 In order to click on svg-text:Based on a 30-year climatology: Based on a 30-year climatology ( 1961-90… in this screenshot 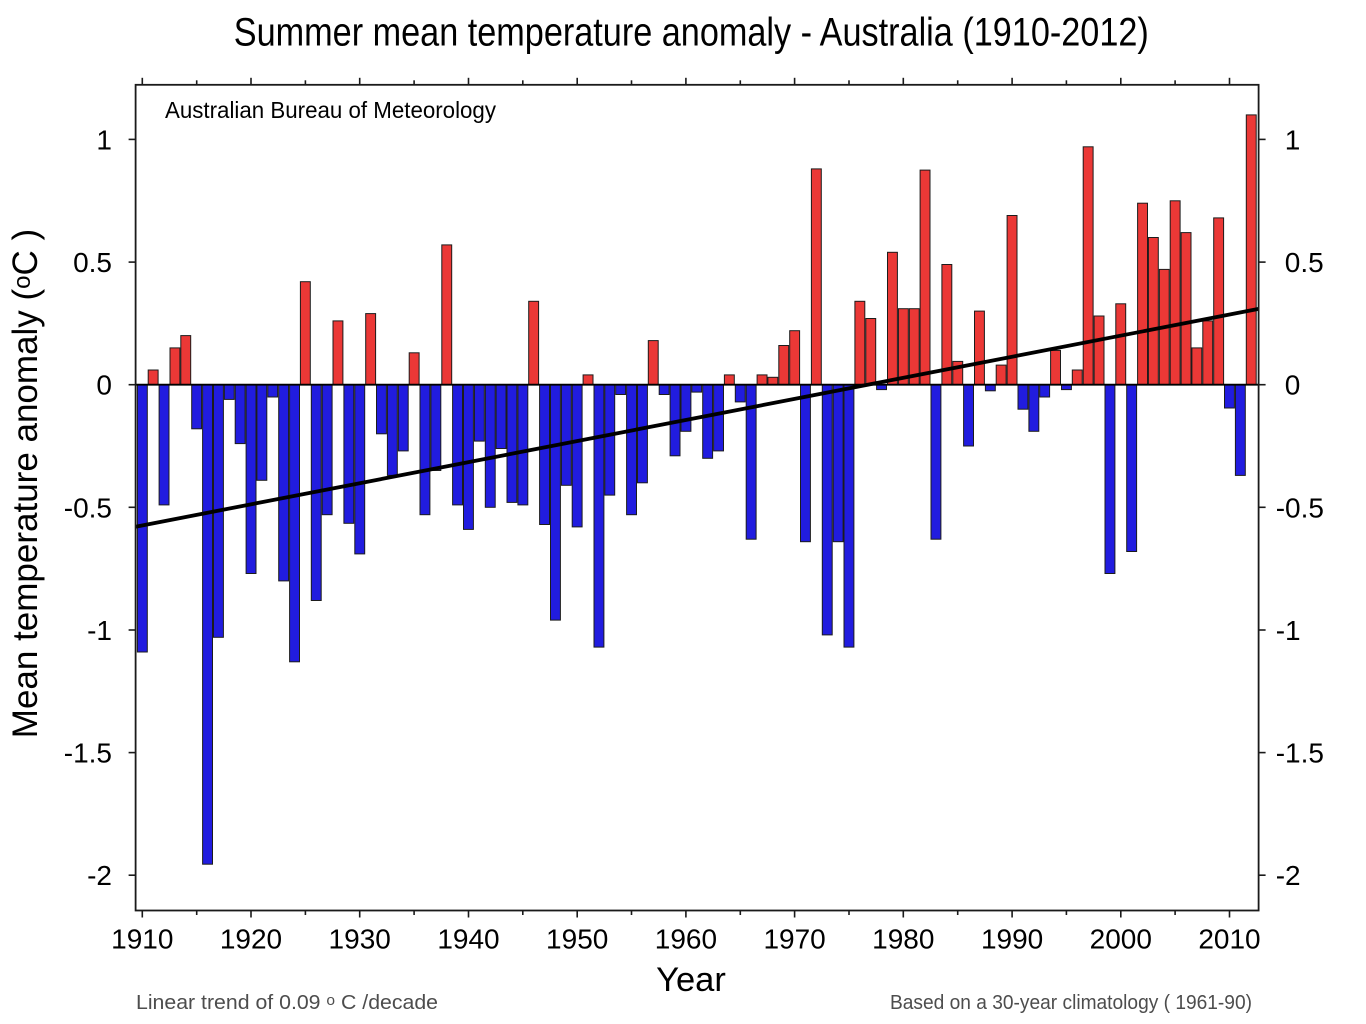, I will do `click(1071, 1002)`.